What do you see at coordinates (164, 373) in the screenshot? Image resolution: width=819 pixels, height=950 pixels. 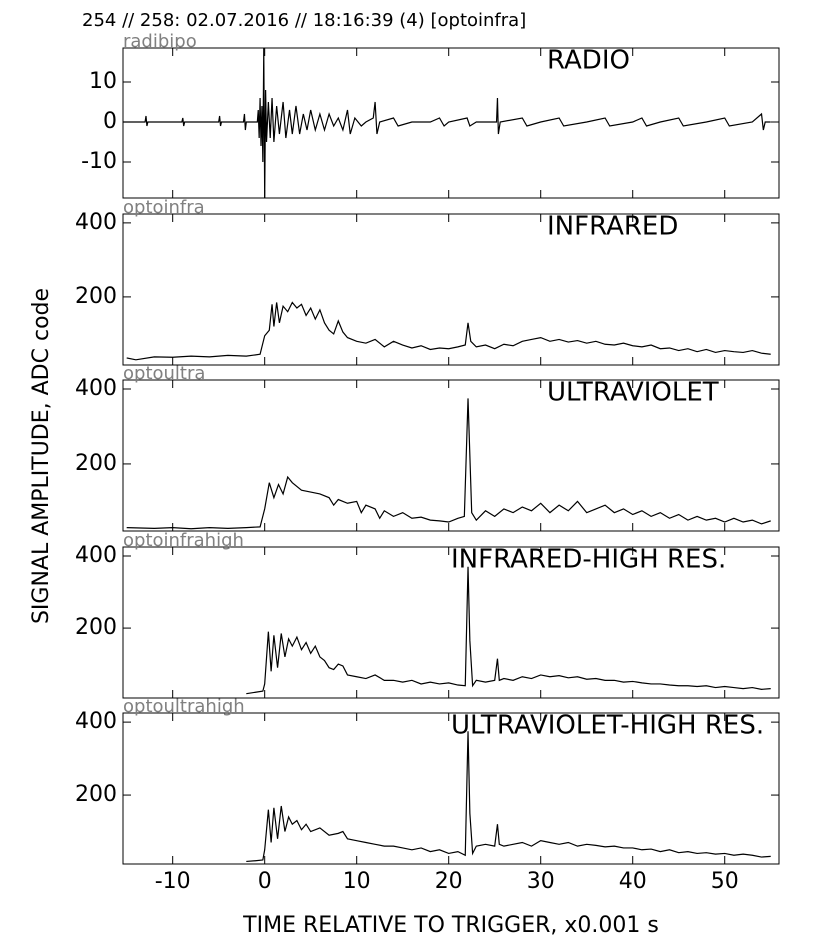 I see `channel-label: optoultra` at bounding box center [164, 373].